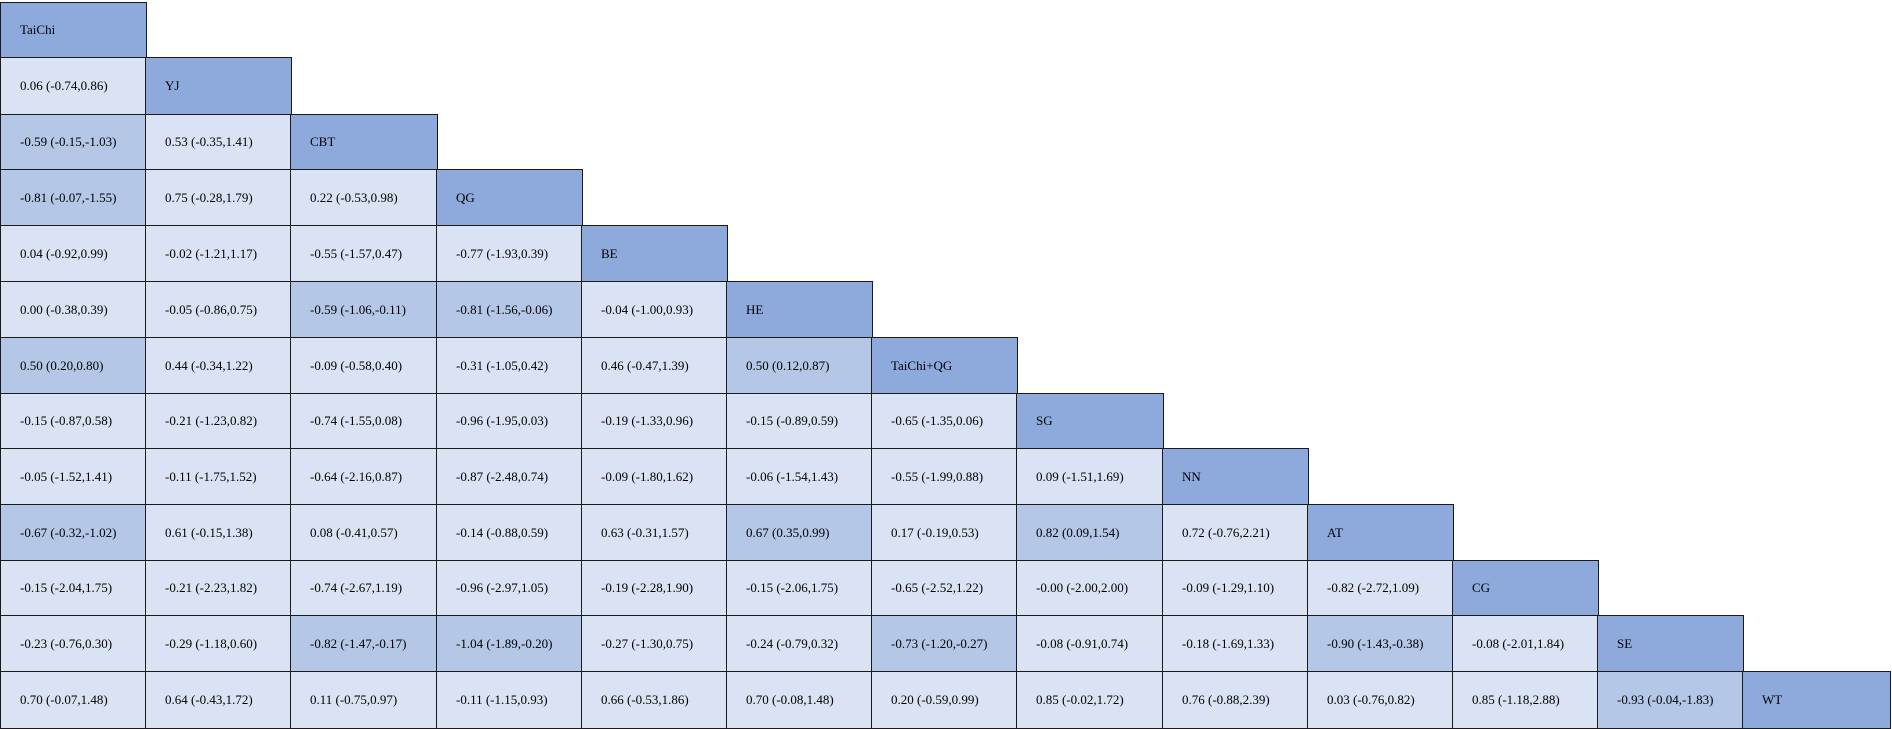 The width and height of the screenshot is (1892, 729). I want to click on comparison-cell: -0.09 (-1.29,1.10), so click(1235, 588).